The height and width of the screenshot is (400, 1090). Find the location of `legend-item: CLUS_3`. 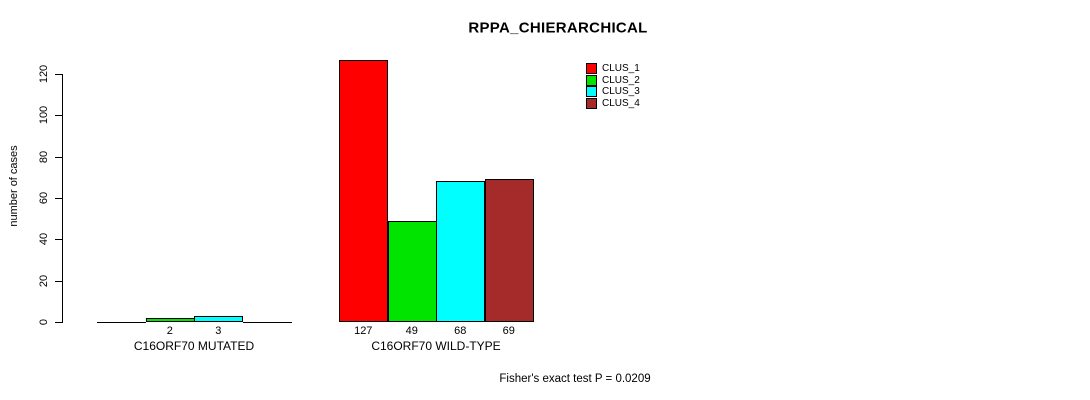

legend-item: CLUS_3 is located at coordinates (613, 92).